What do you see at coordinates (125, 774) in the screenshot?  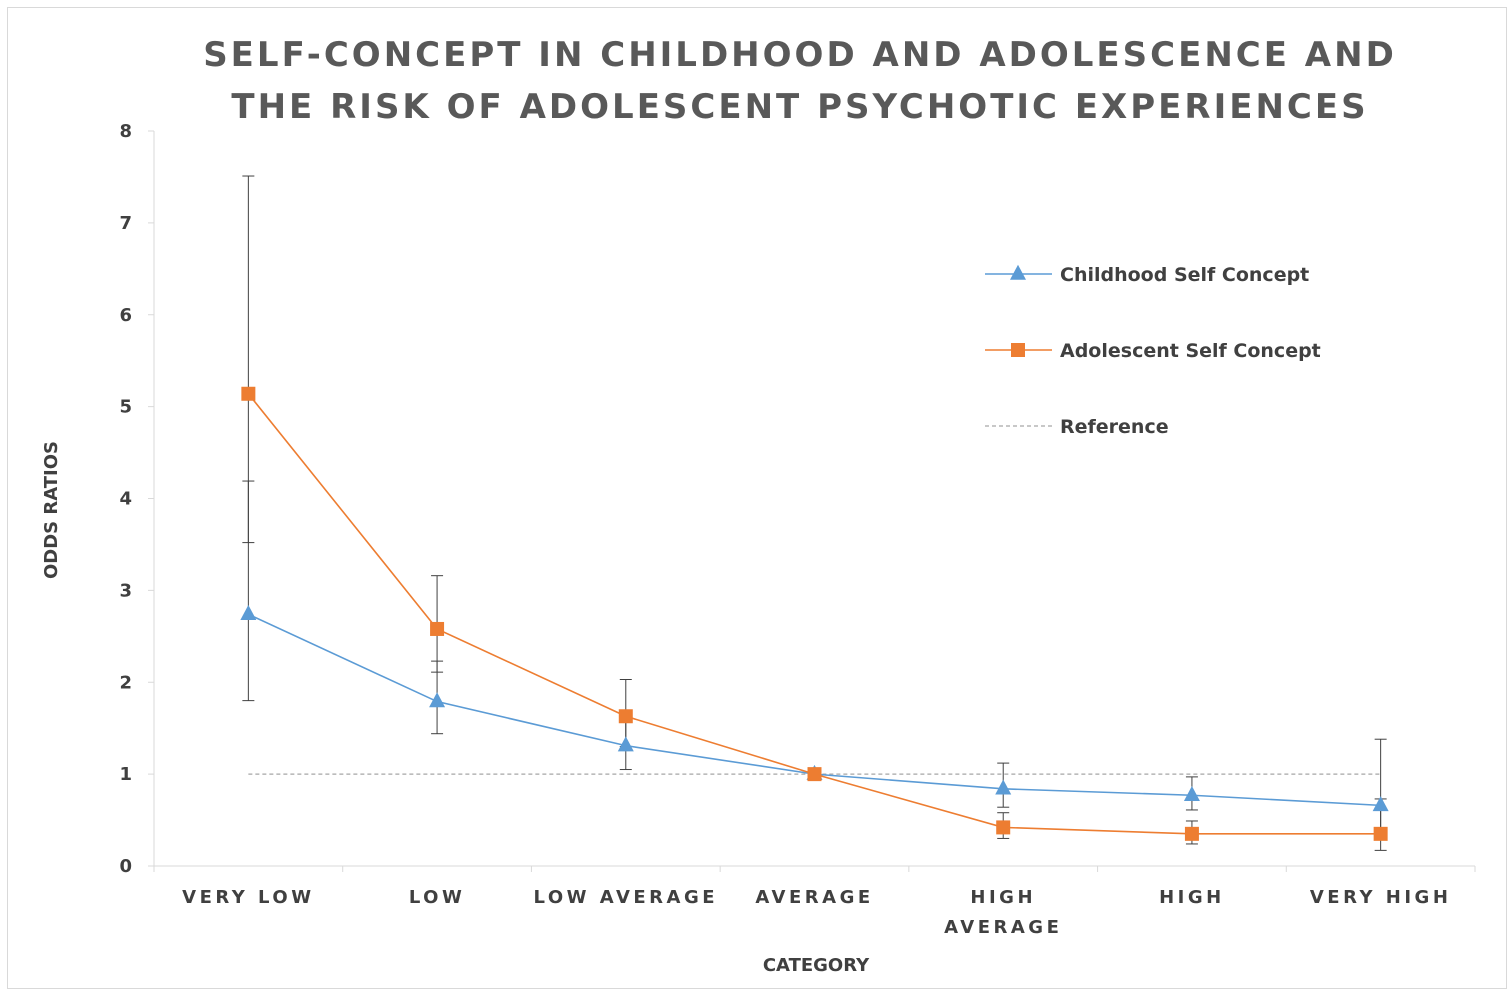 I see `y-tick-label: 1` at bounding box center [125, 774].